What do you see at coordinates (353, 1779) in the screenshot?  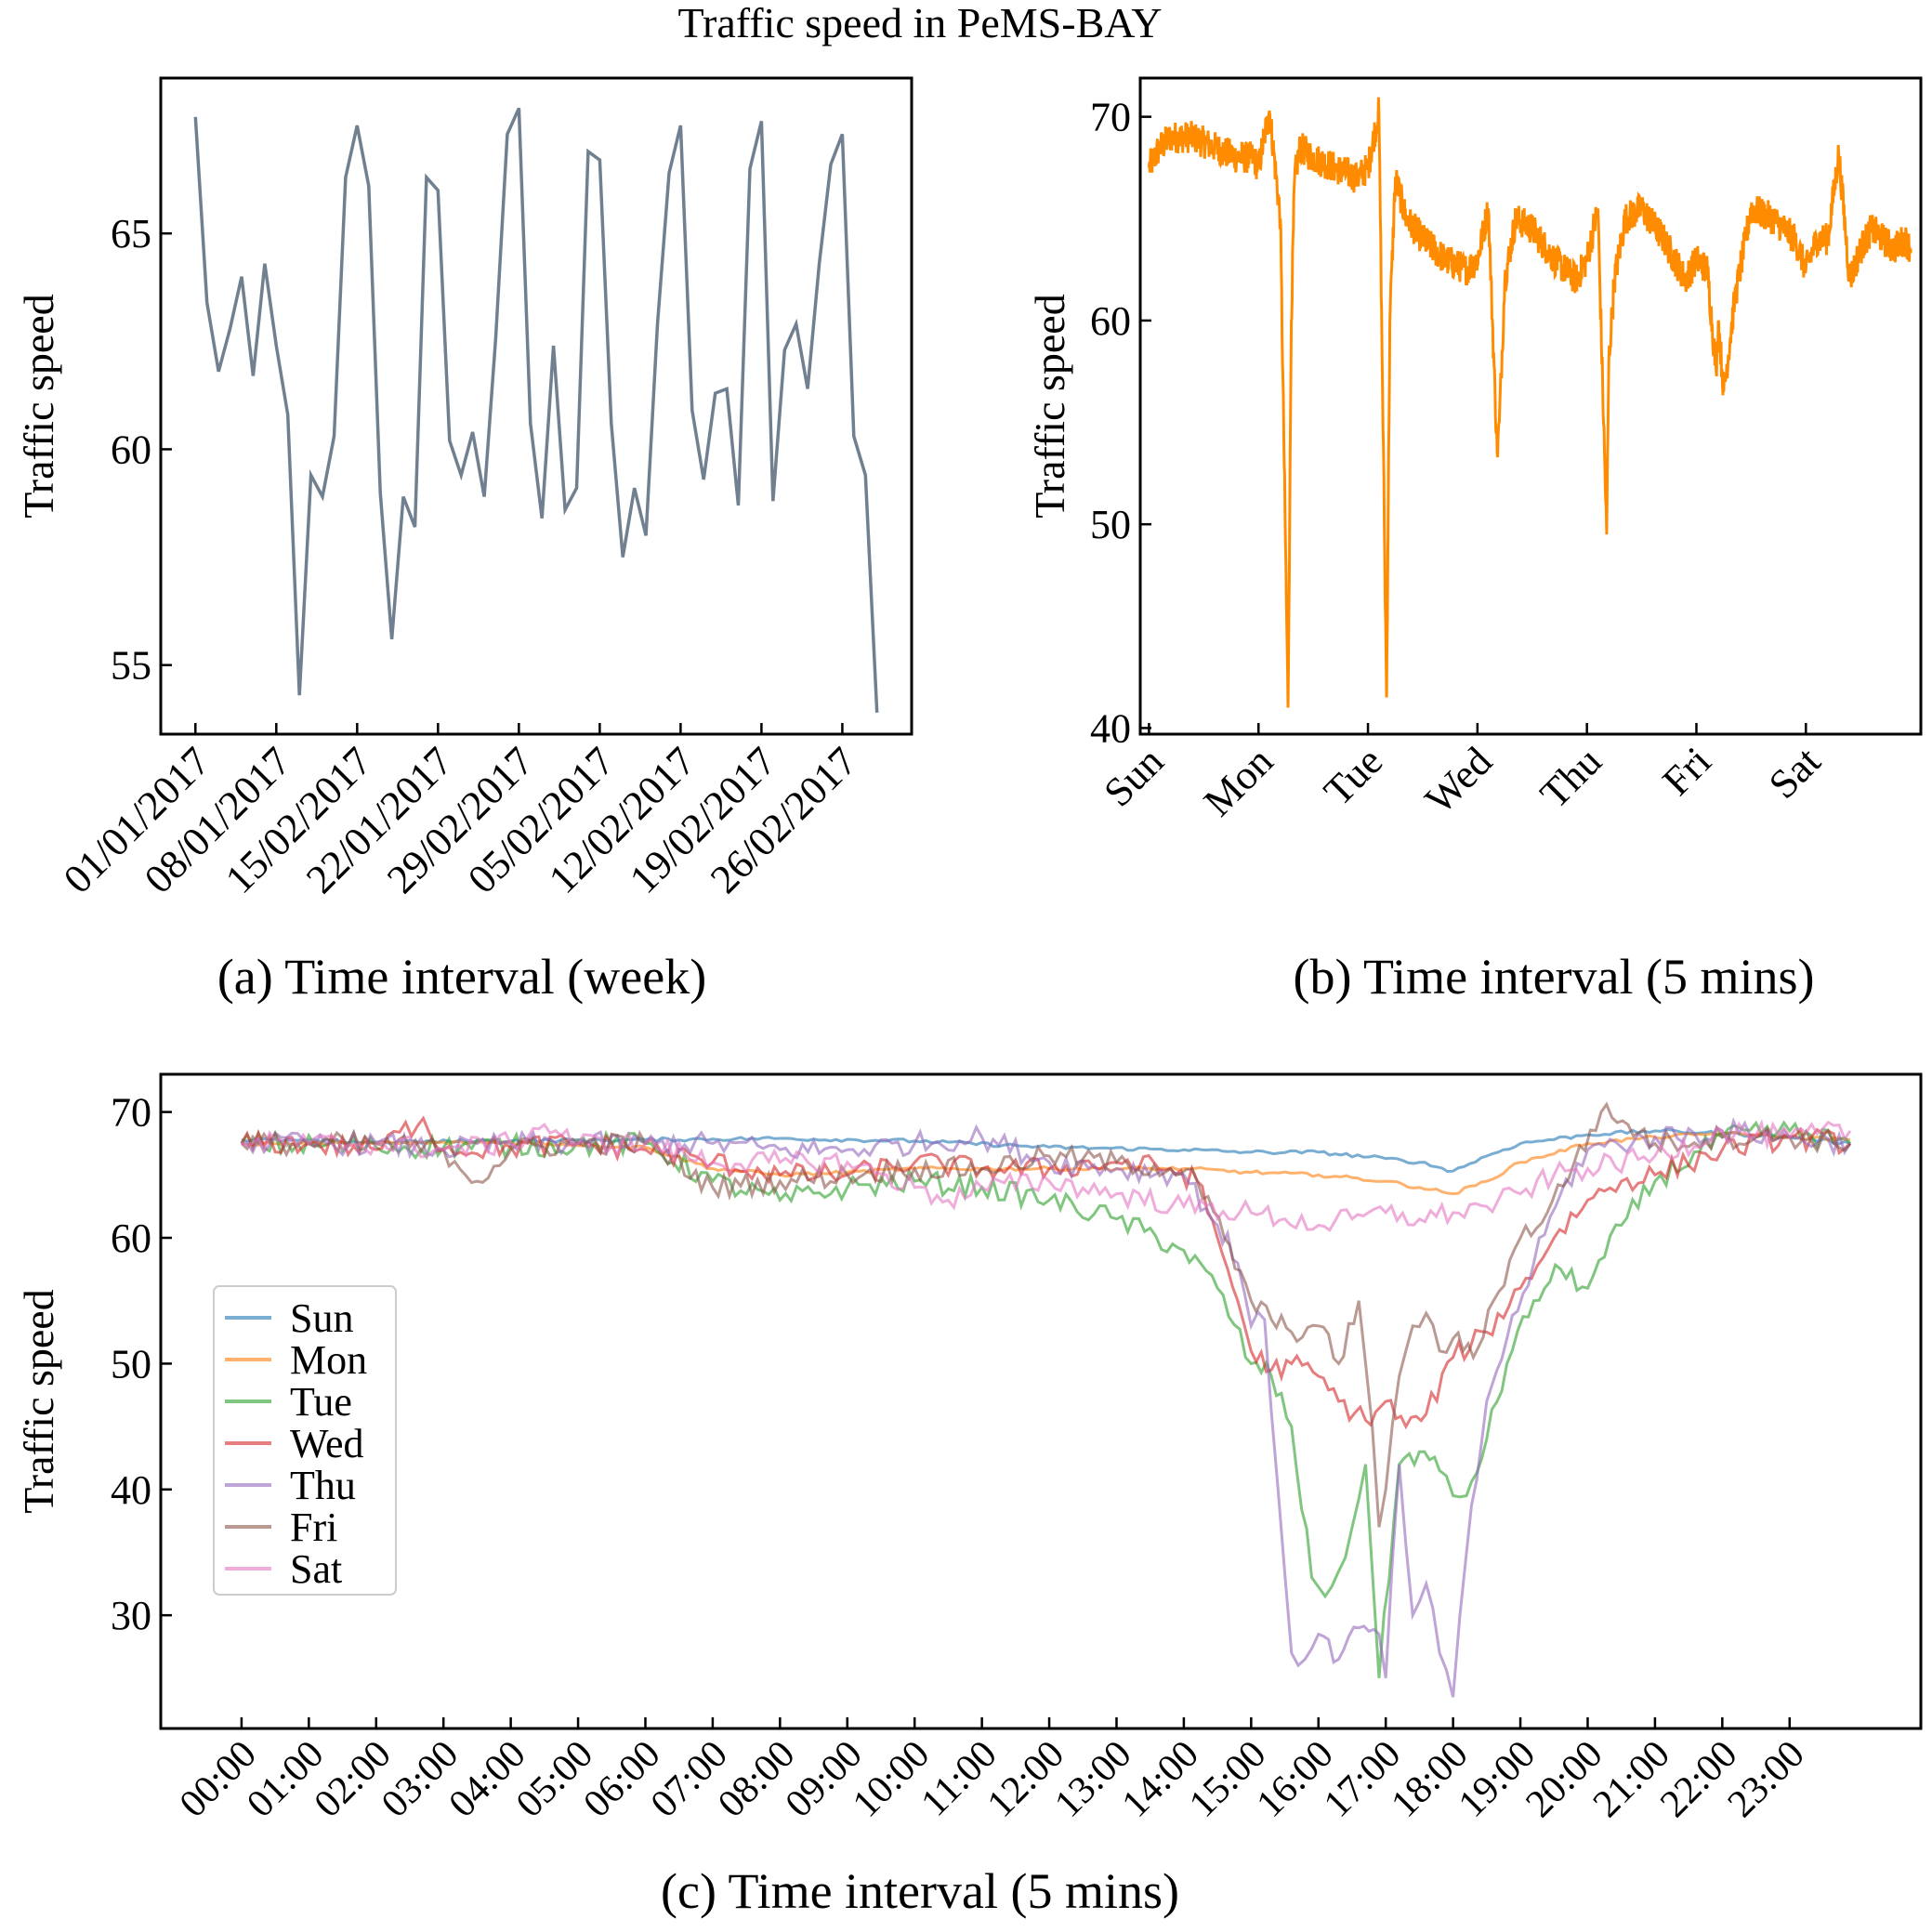 I see `panel-c-xtick-label: 02:00` at bounding box center [353, 1779].